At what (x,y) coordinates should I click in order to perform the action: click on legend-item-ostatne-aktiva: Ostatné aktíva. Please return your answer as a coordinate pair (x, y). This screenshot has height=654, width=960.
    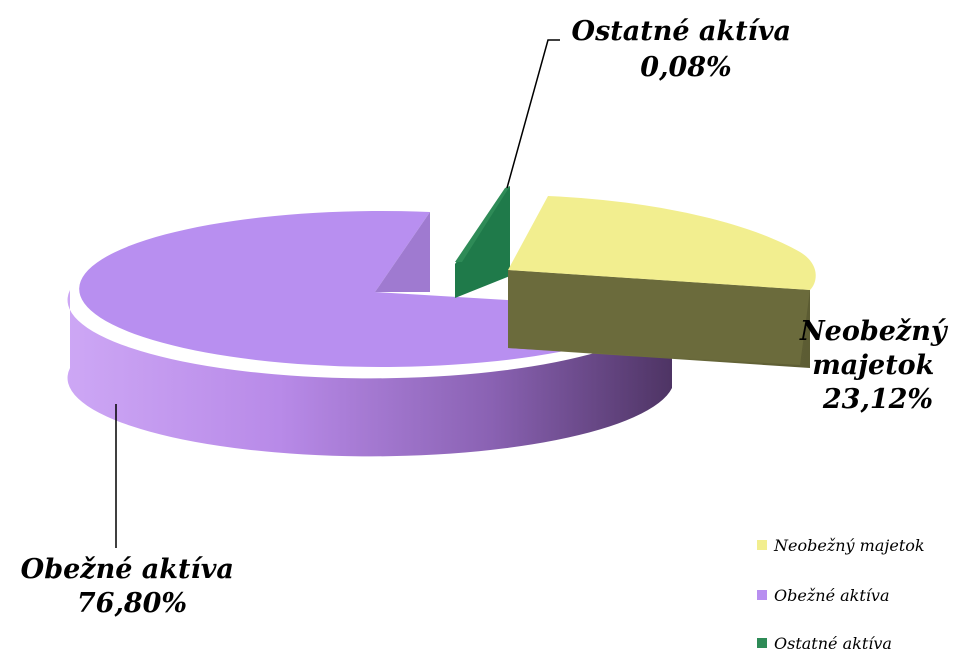
    Looking at the image, I should click on (824, 643).